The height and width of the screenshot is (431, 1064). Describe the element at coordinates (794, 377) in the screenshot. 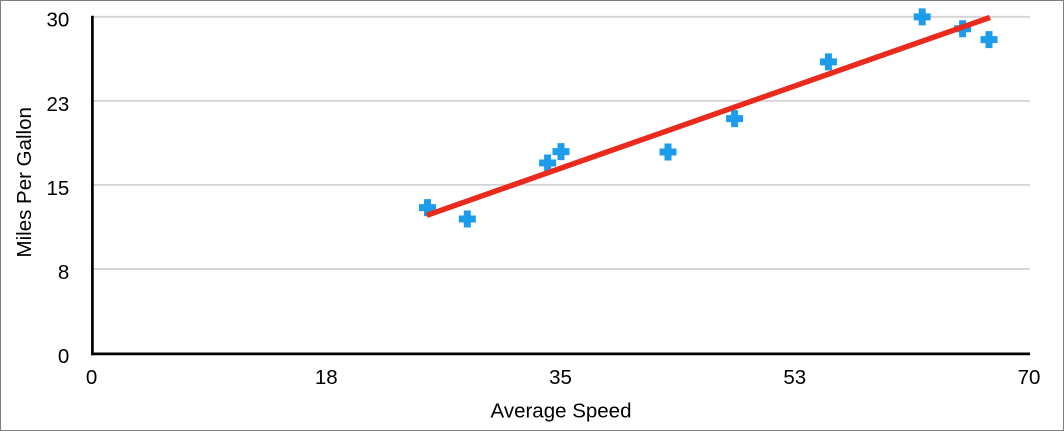

I see `svg-text: 53` at that location.